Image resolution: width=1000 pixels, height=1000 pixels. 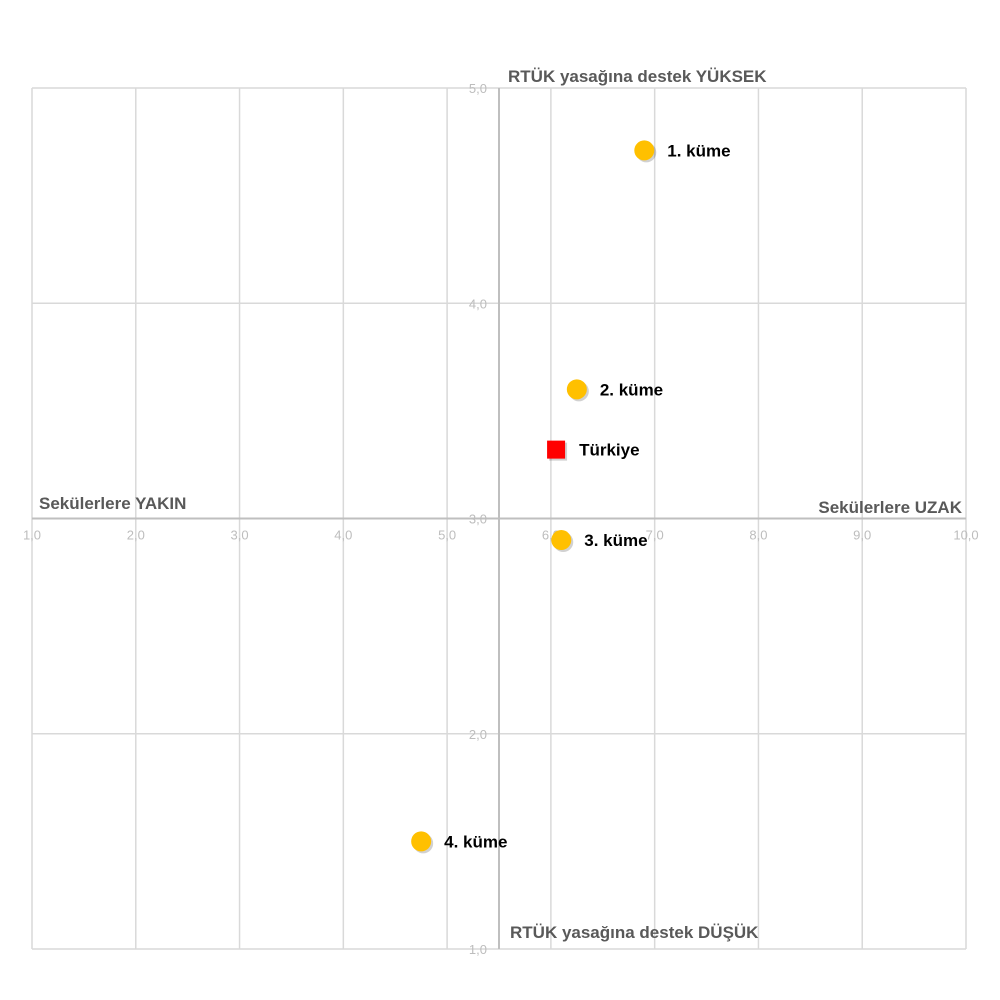 What do you see at coordinates (478, 519) in the screenshot?
I see `y-tick-label: 3,0` at bounding box center [478, 519].